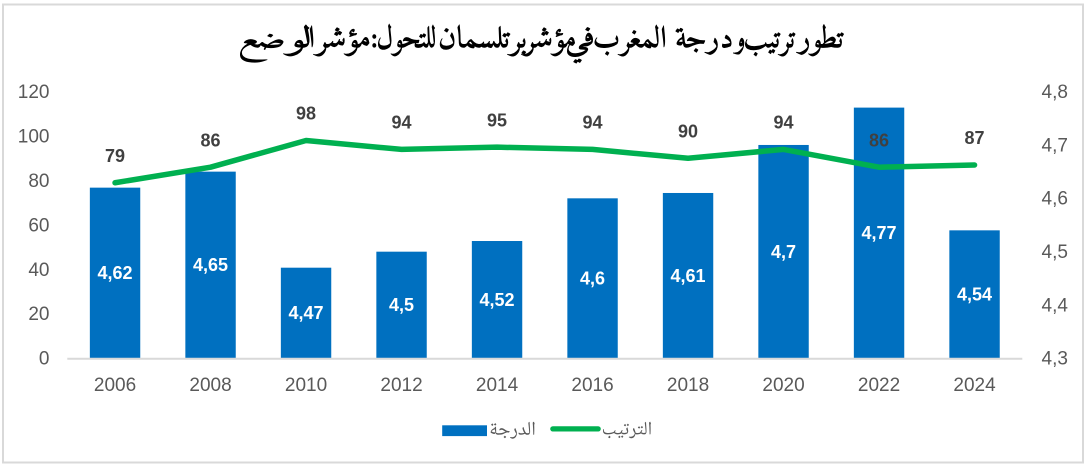  I want to click on svg-text: 4,62, so click(115, 273).